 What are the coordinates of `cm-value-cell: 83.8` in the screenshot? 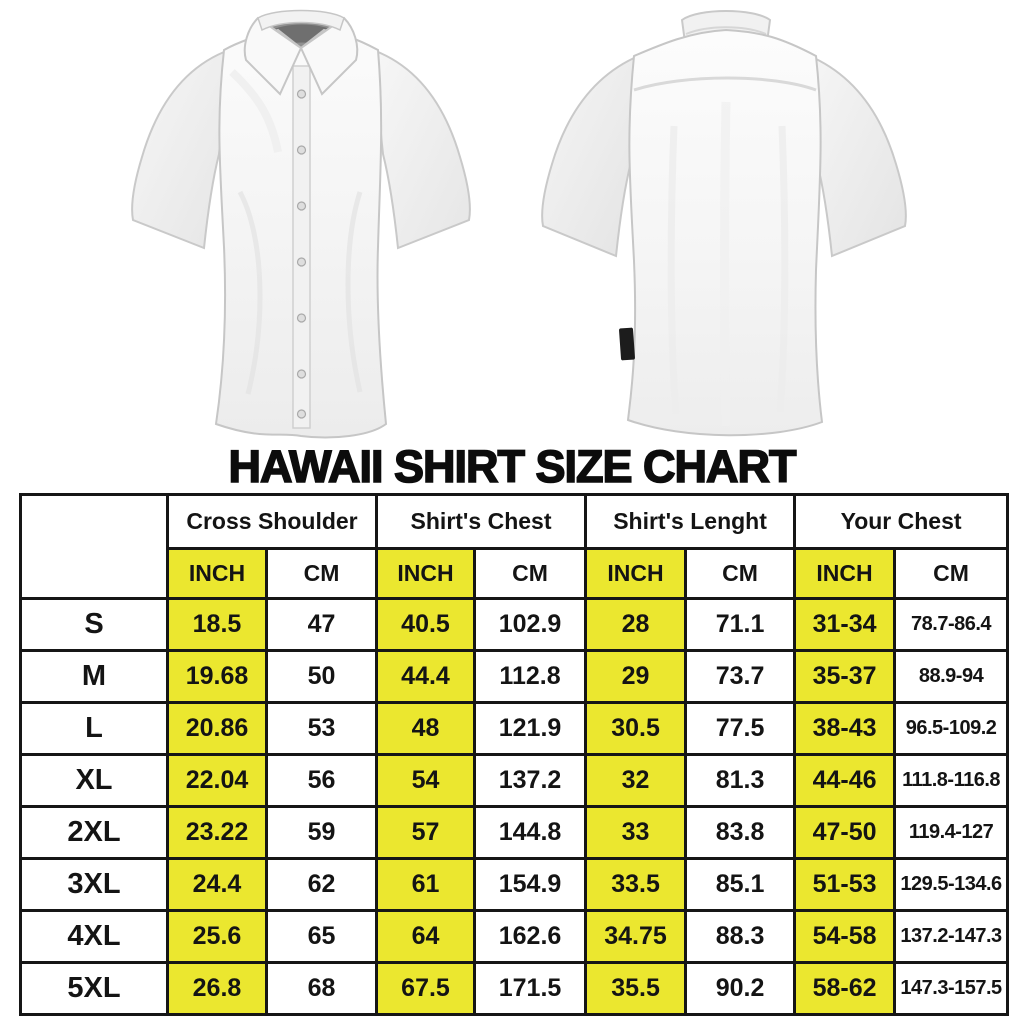 It's located at (740, 832).